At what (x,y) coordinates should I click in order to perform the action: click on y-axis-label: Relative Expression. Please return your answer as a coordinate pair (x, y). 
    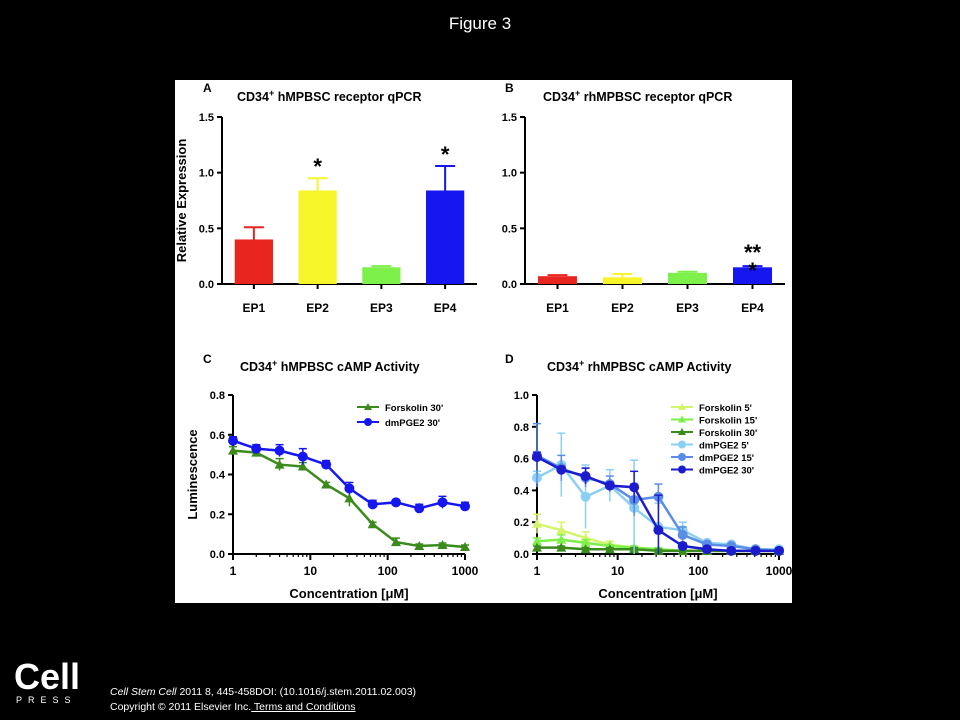
    Looking at the image, I should click on (182, 201).